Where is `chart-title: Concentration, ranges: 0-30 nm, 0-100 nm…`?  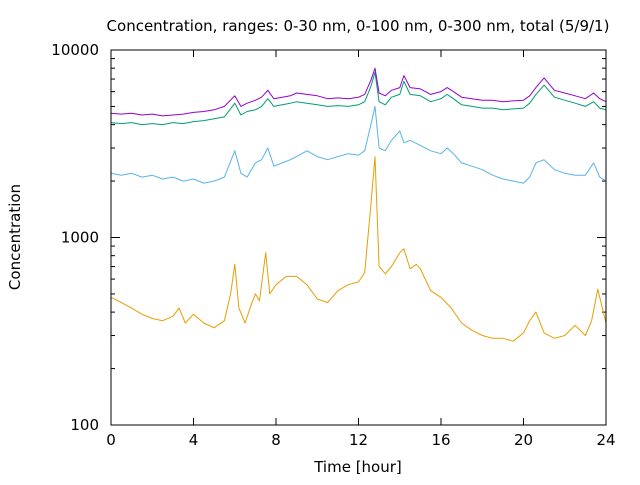 chart-title: Concentration, ranges: 0-30 nm, 0-100 nm… is located at coordinates (358, 26).